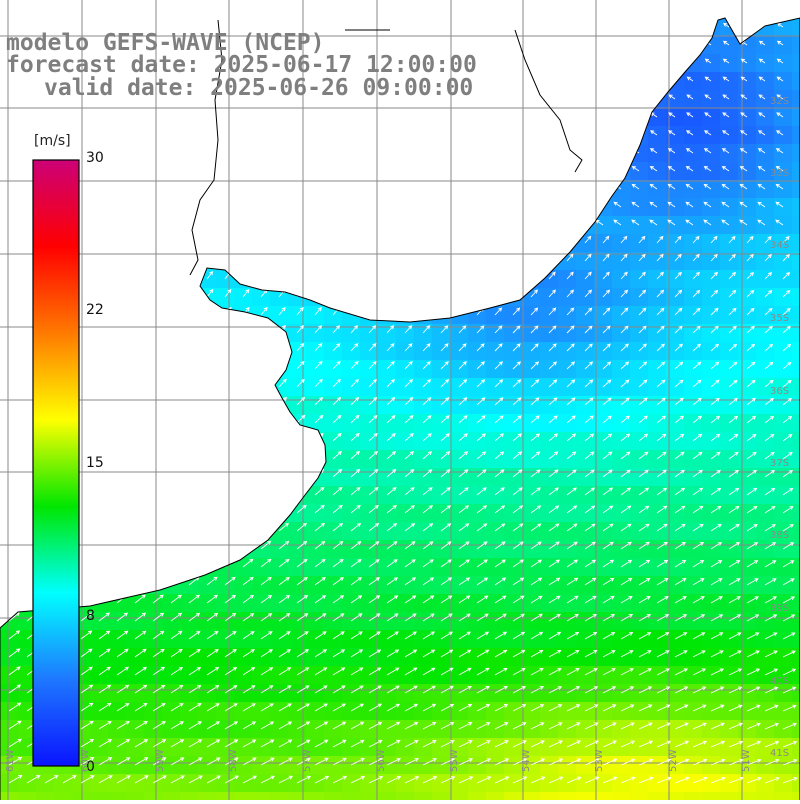  What do you see at coordinates (160, 760) in the screenshot?
I see `lon-label: 59W` at bounding box center [160, 760].